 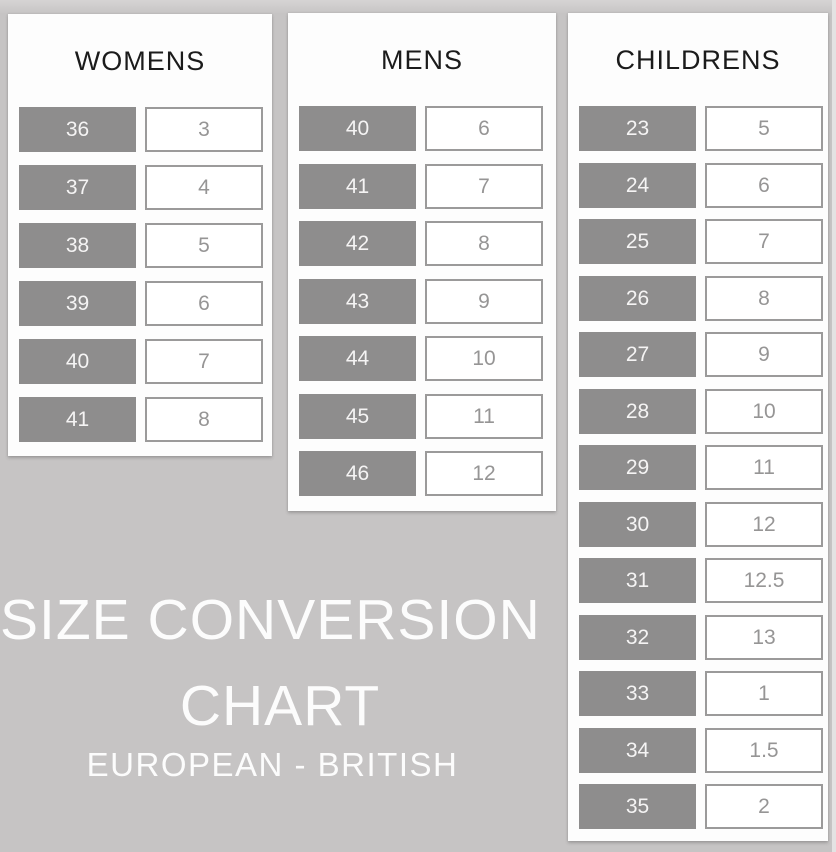 I want to click on european-size-cell: 45, so click(x=357, y=416).